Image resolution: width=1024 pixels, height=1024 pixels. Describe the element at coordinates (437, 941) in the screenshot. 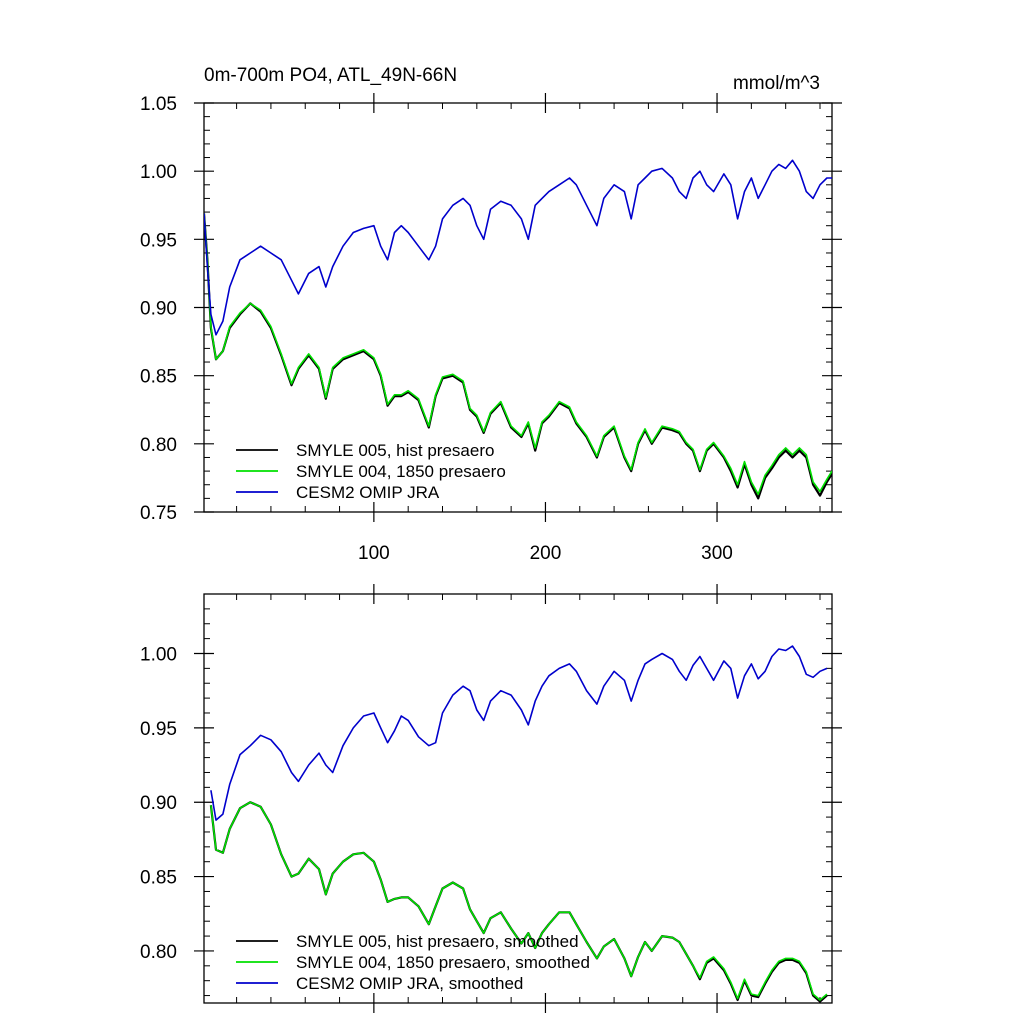

I see `legend-label: SMYLE 005, hist presaero, smoothed` at that location.